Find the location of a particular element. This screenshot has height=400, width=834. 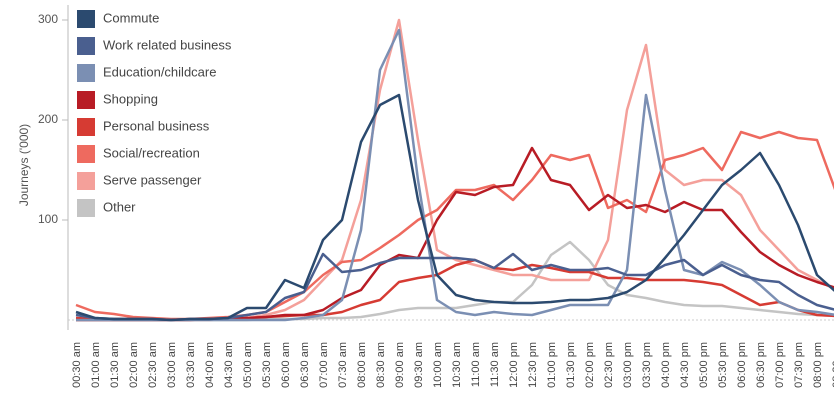

x-tick-label: 02:30 am is located at coordinates (153, 365).